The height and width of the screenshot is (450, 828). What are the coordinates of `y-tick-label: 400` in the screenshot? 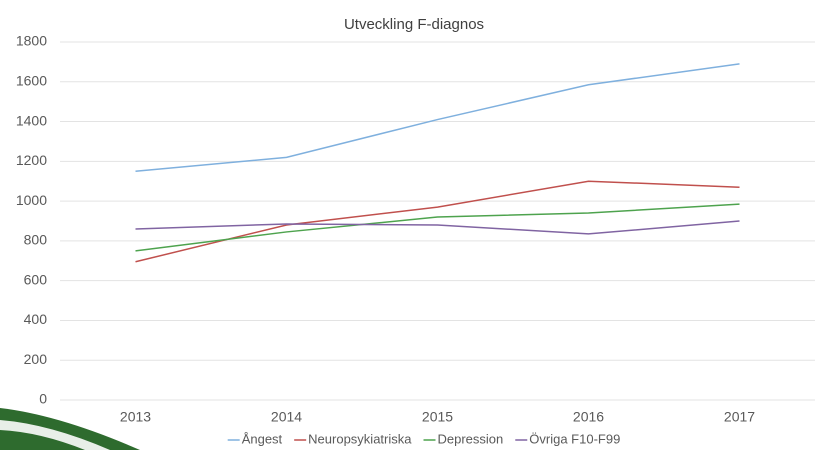 It's located at (36, 319).